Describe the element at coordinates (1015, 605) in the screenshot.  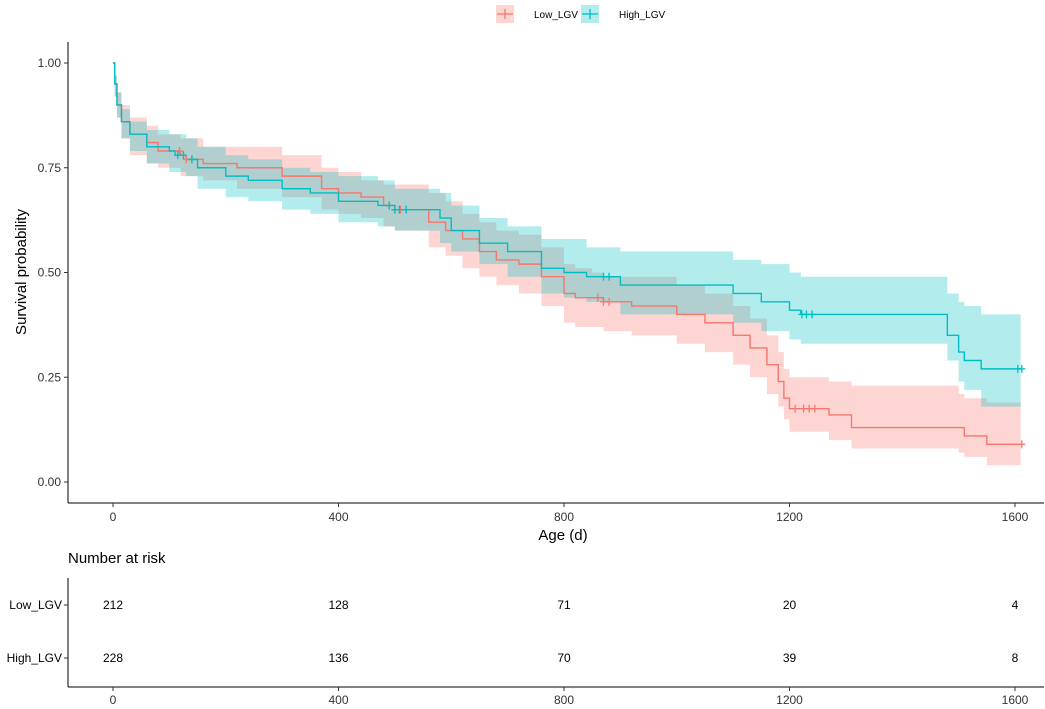
I see `risk-value: 4` at that location.